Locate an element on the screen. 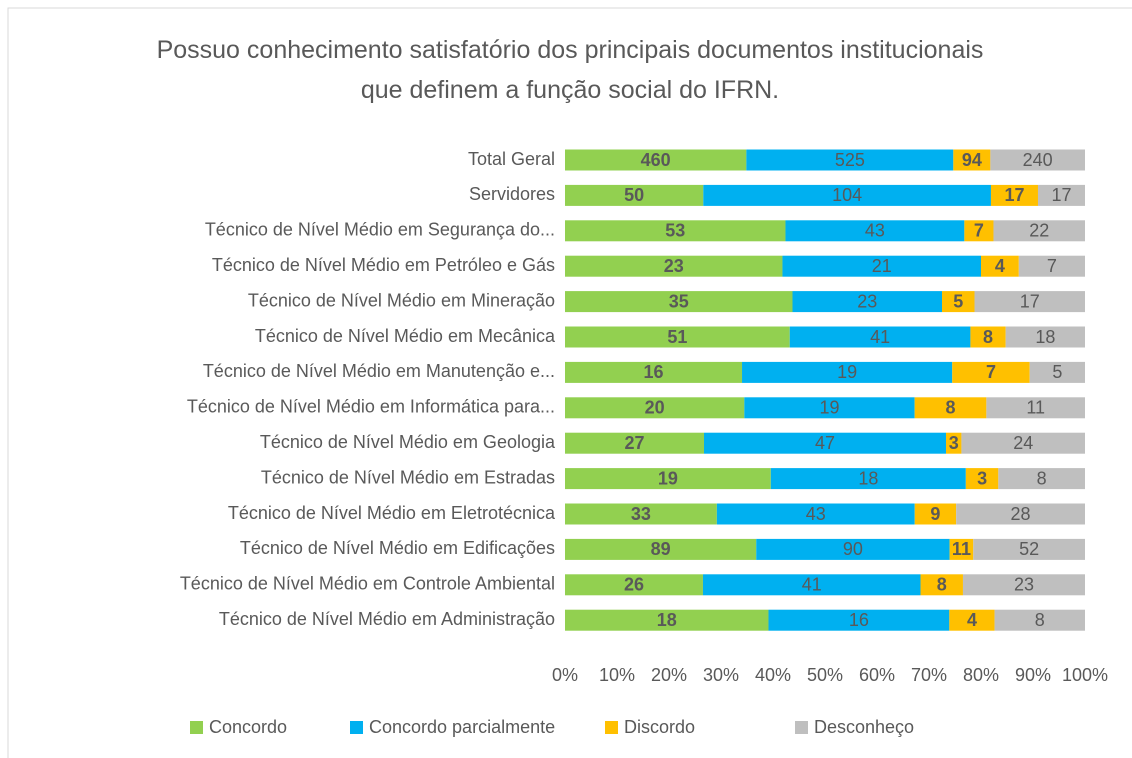  data-label: 4 is located at coordinates (972, 620).